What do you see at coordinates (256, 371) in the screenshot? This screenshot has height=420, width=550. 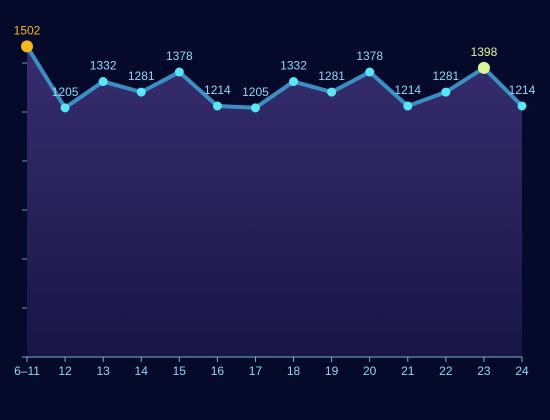 I see `x-tick-label: 17` at bounding box center [256, 371].